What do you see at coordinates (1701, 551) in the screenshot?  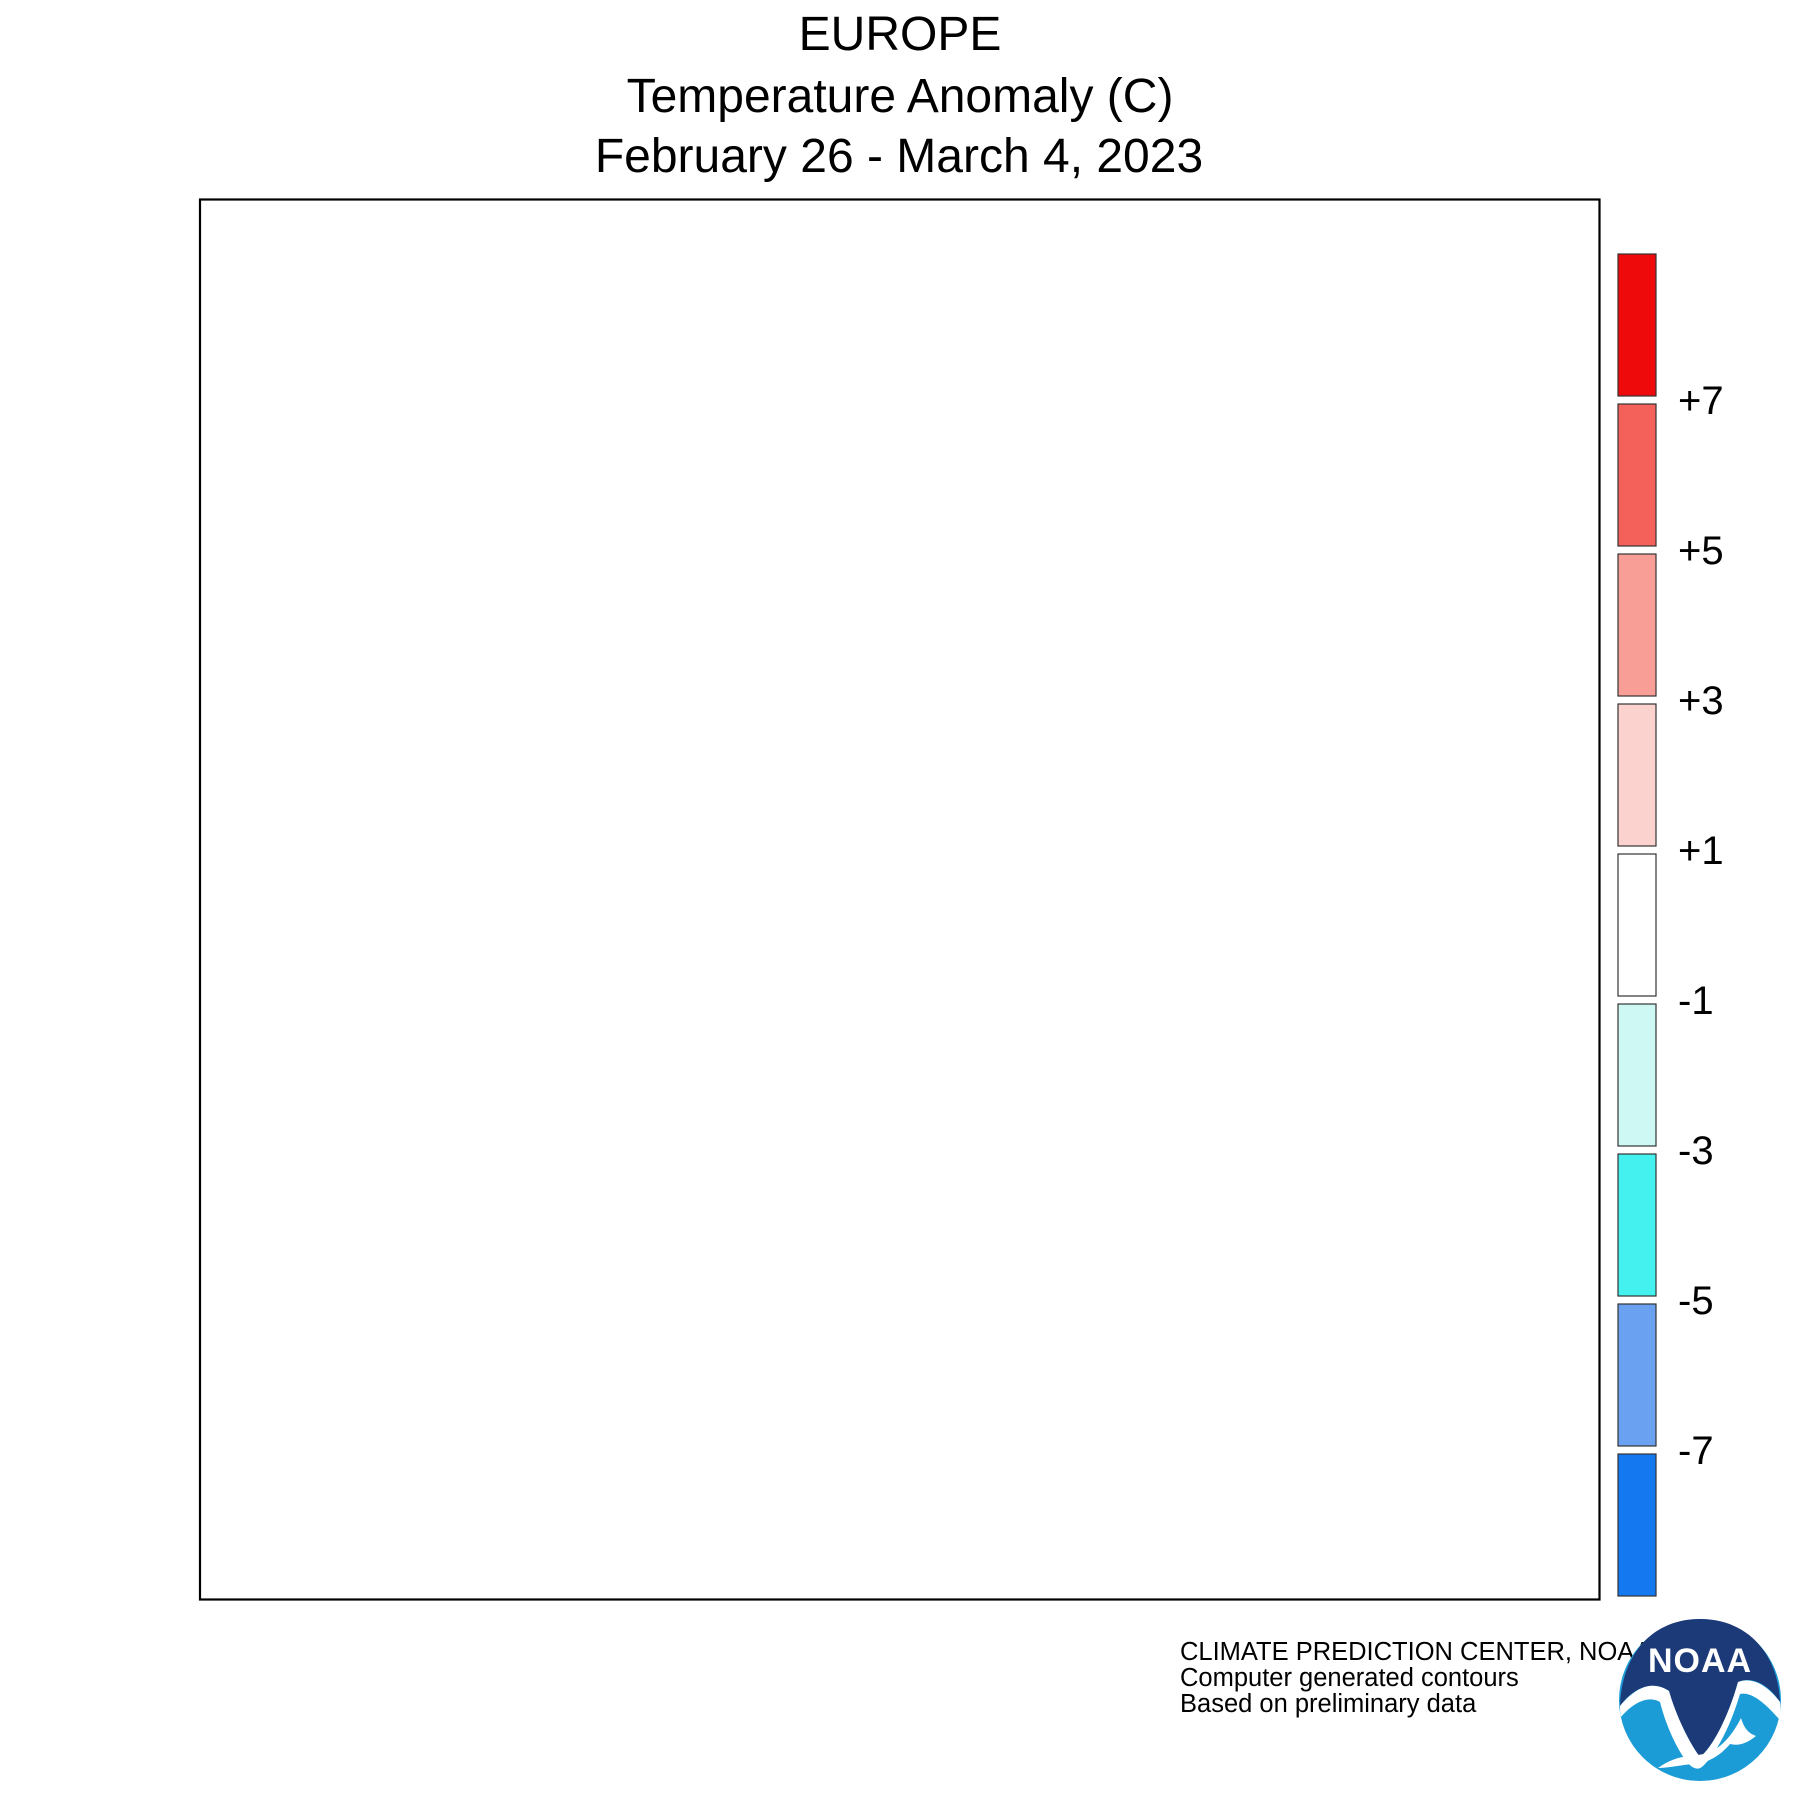 I see `svg-text: +5` at bounding box center [1701, 551].